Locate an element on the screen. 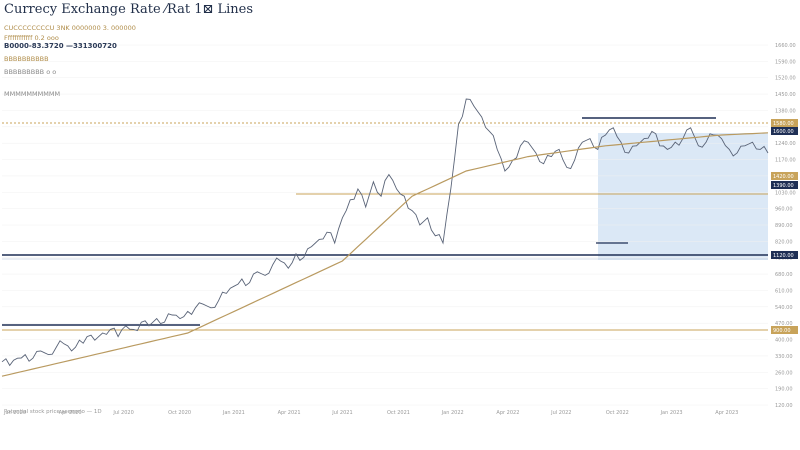 The width and height of the screenshot is (800, 450). x-tick-label: Jul 2021 is located at coordinates (341, 413).